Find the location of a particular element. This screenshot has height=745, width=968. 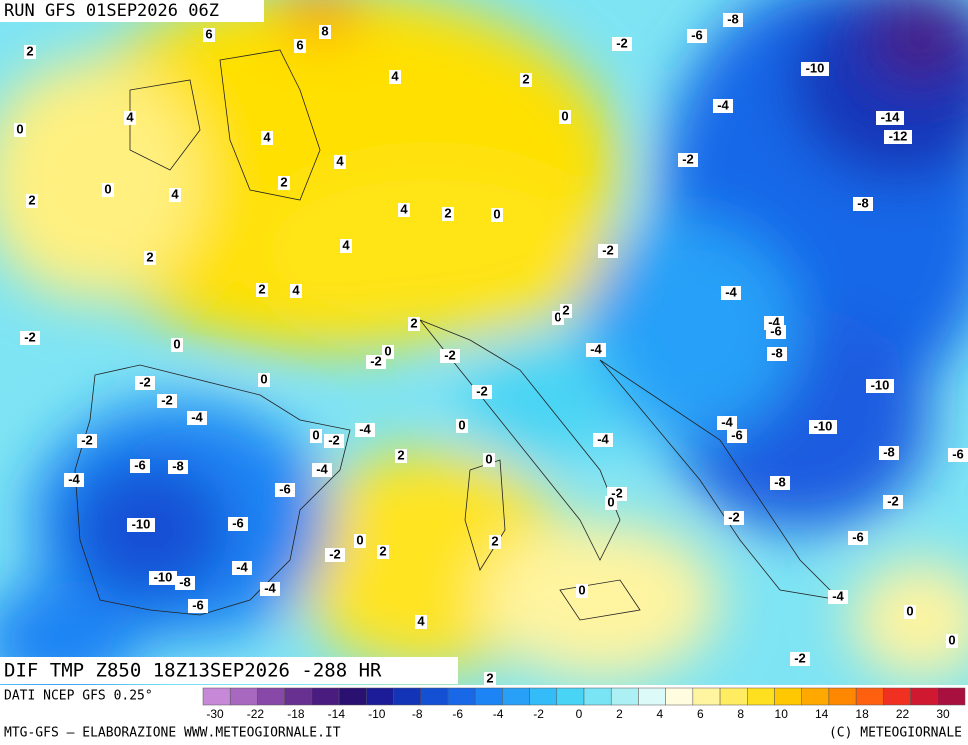

colorbar-tick-label: -10 is located at coordinates (377, 714).